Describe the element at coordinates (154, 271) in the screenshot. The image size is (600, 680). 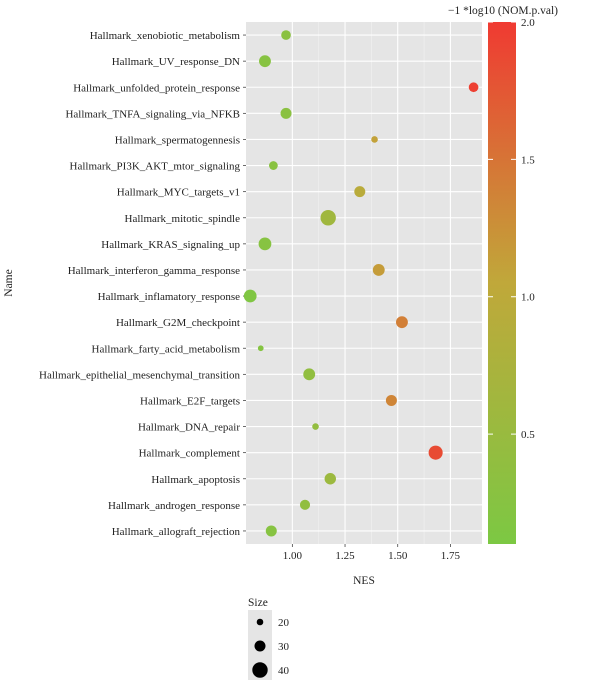
I see `y-tick-label: Hallmark_interferon_gamma_response` at that location.